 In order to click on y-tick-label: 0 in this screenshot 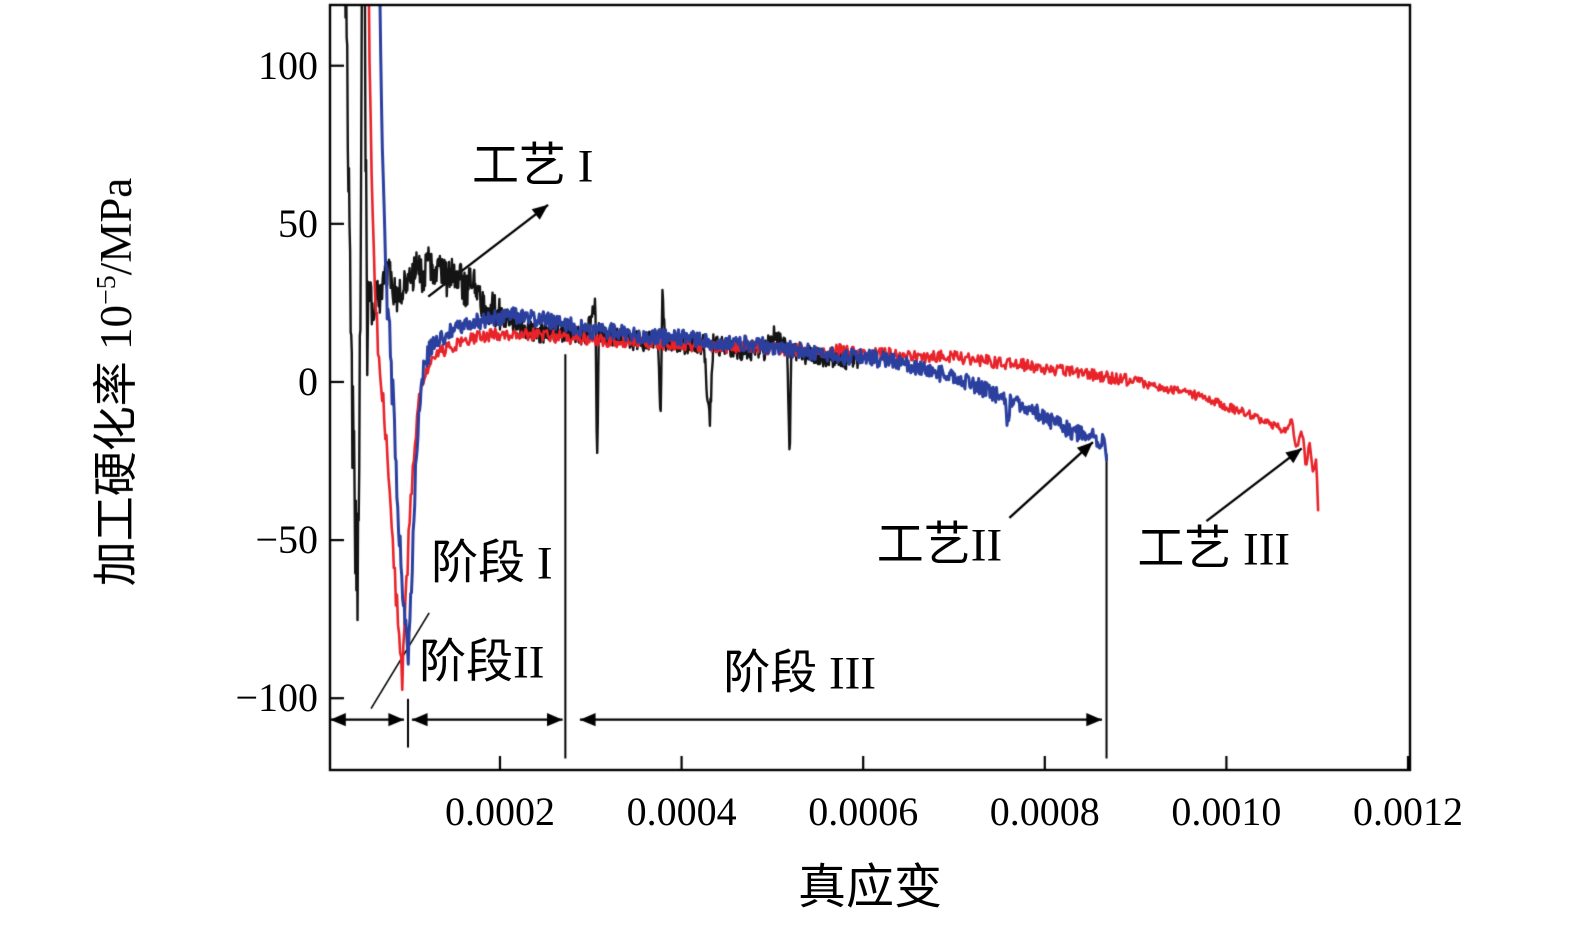, I will do `click(308, 381)`.